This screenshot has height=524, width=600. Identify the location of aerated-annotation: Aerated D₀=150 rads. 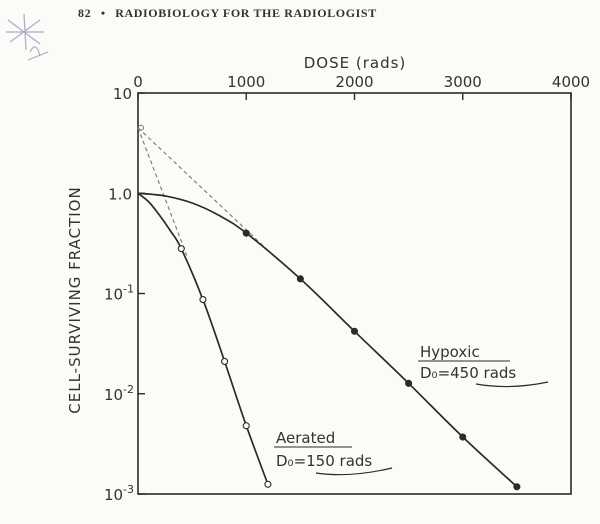
(333, 452).